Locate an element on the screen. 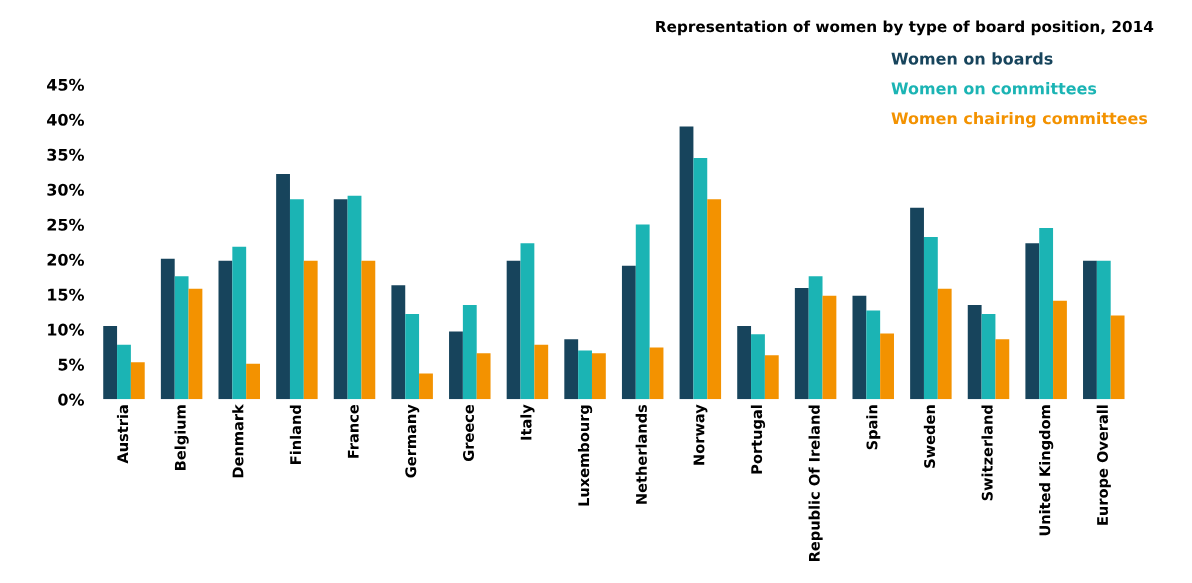  x-tick-label: Spain is located at coordinates (873, 427).